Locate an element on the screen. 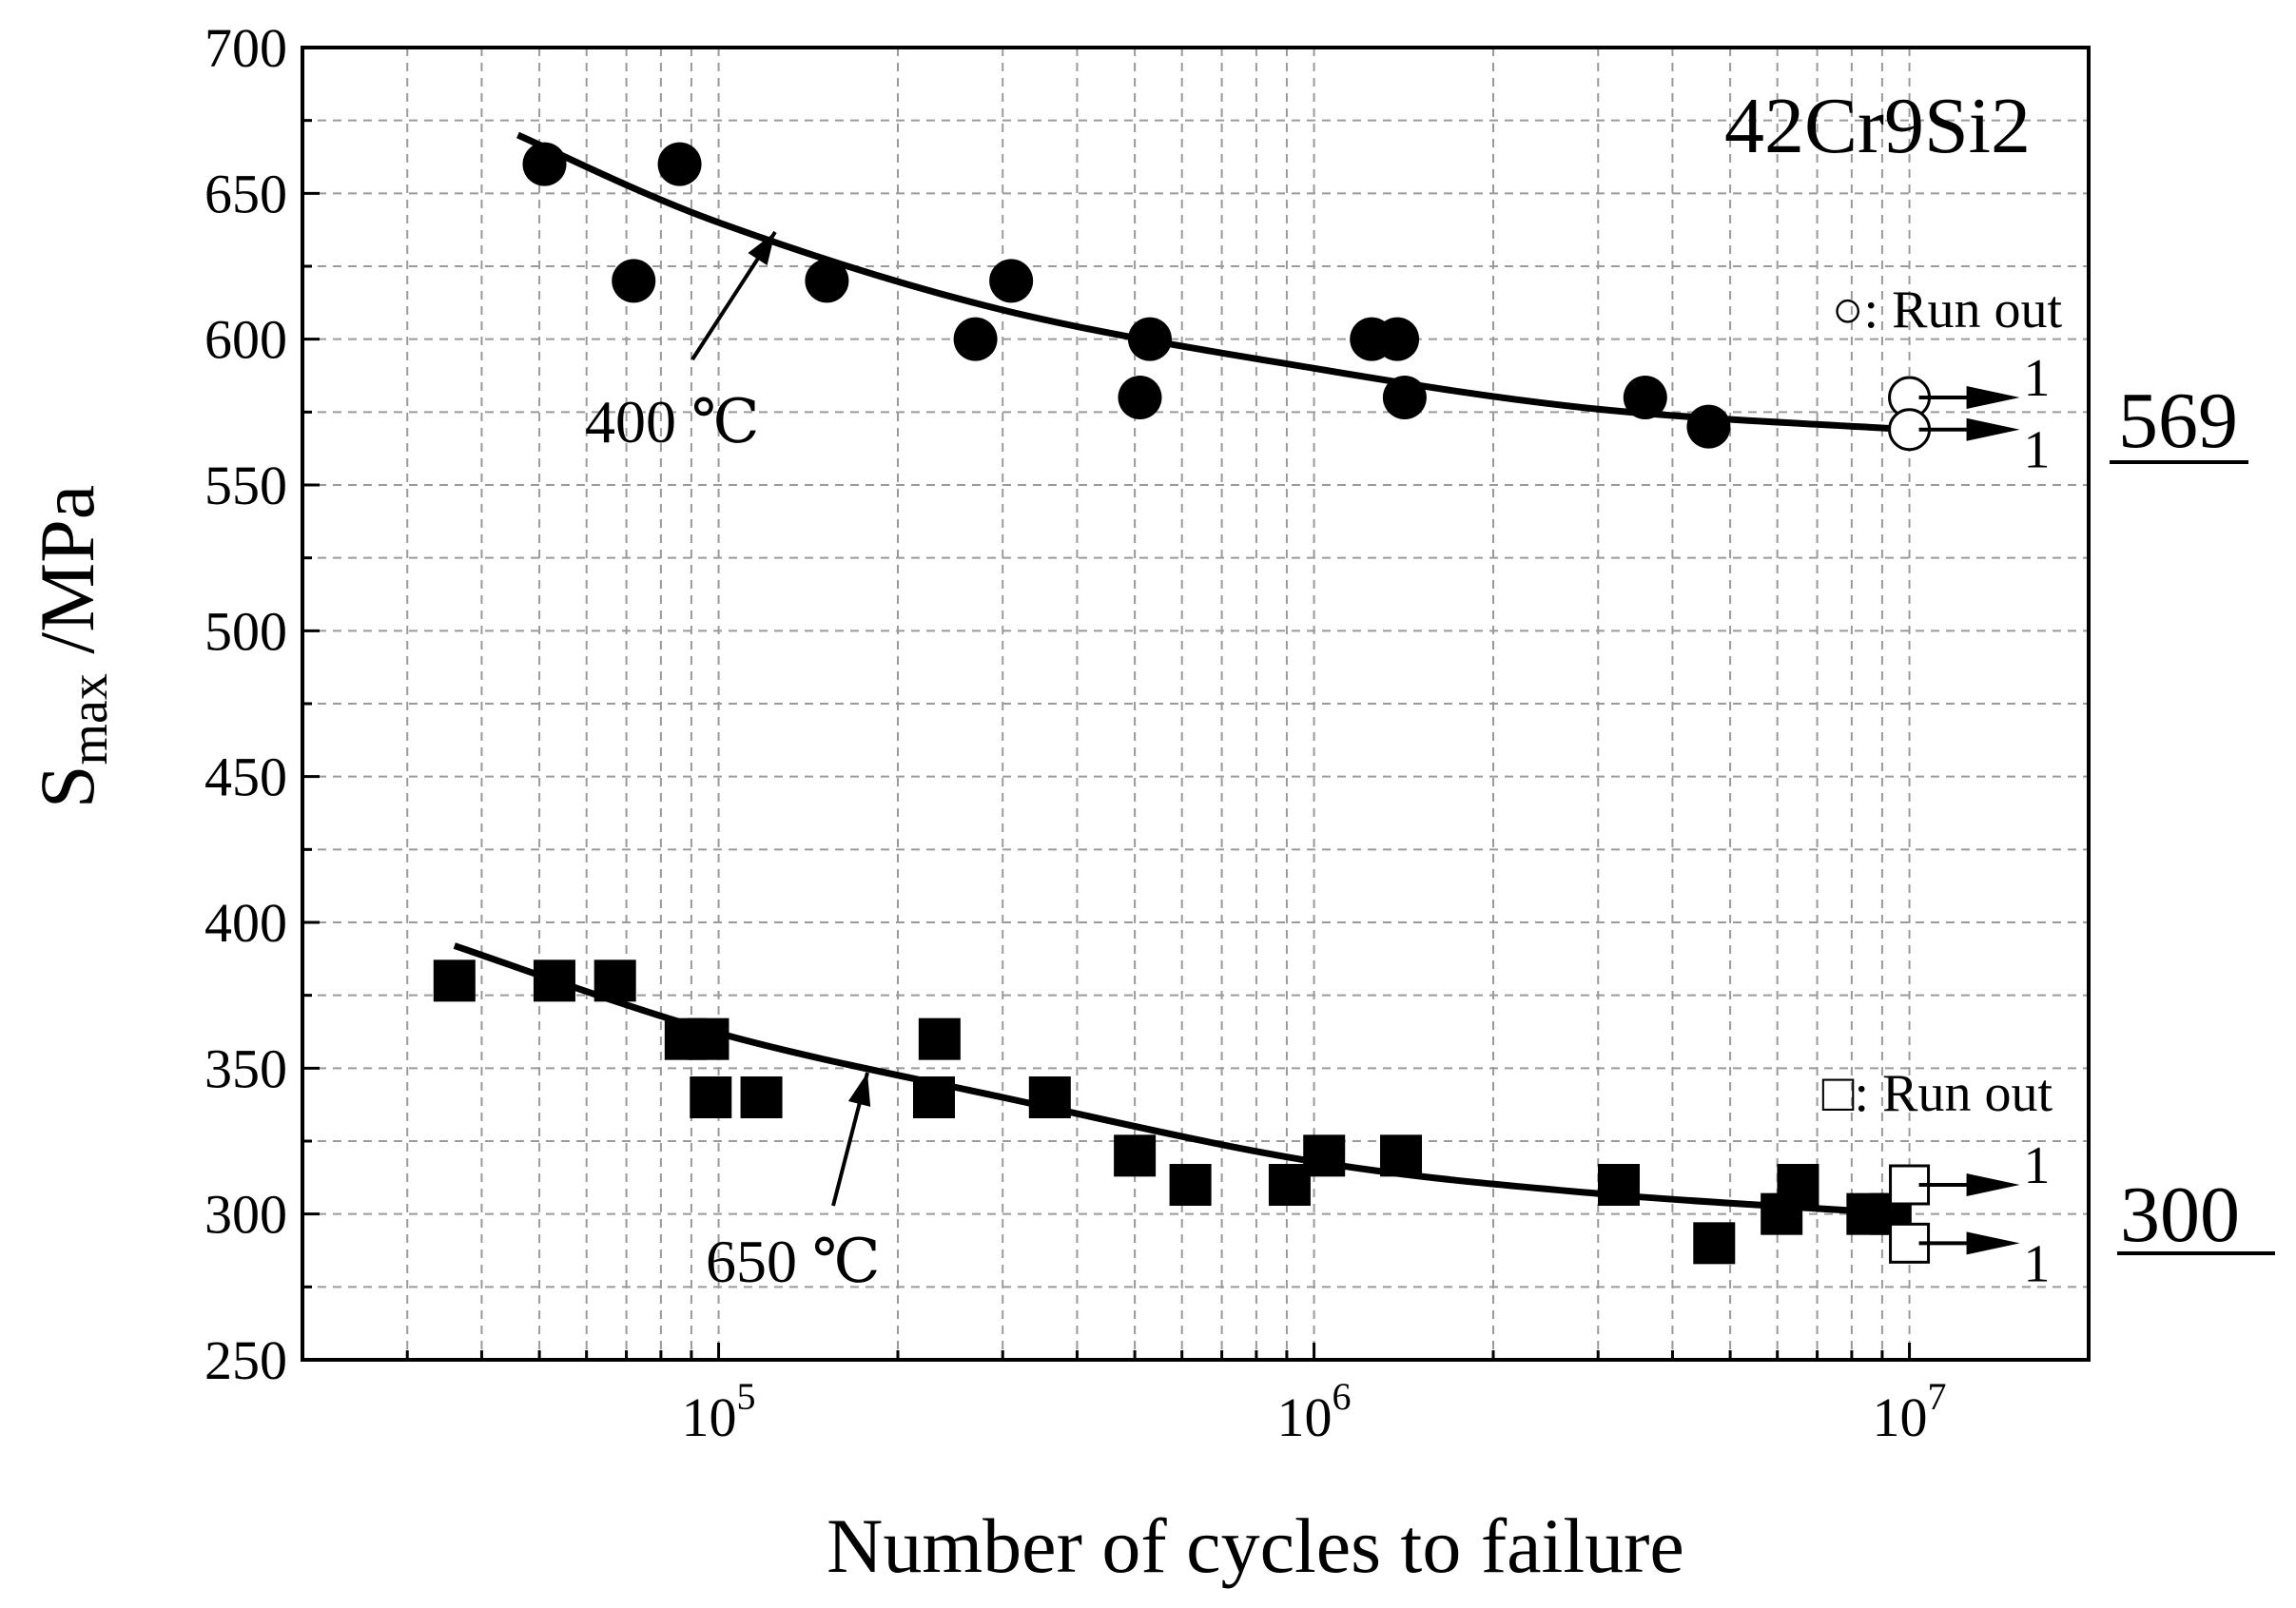 The width and height of the screenshot is (2296, 1608). y-axis-title-main: S is located at coordinates (67, 787).